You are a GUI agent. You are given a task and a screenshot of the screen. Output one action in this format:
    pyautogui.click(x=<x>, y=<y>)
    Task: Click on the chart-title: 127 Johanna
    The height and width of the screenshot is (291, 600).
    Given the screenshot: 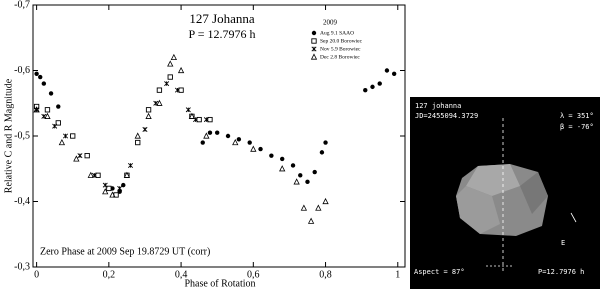 What is the action you would take?
    pyautogui.click(x=222, y=18)
    